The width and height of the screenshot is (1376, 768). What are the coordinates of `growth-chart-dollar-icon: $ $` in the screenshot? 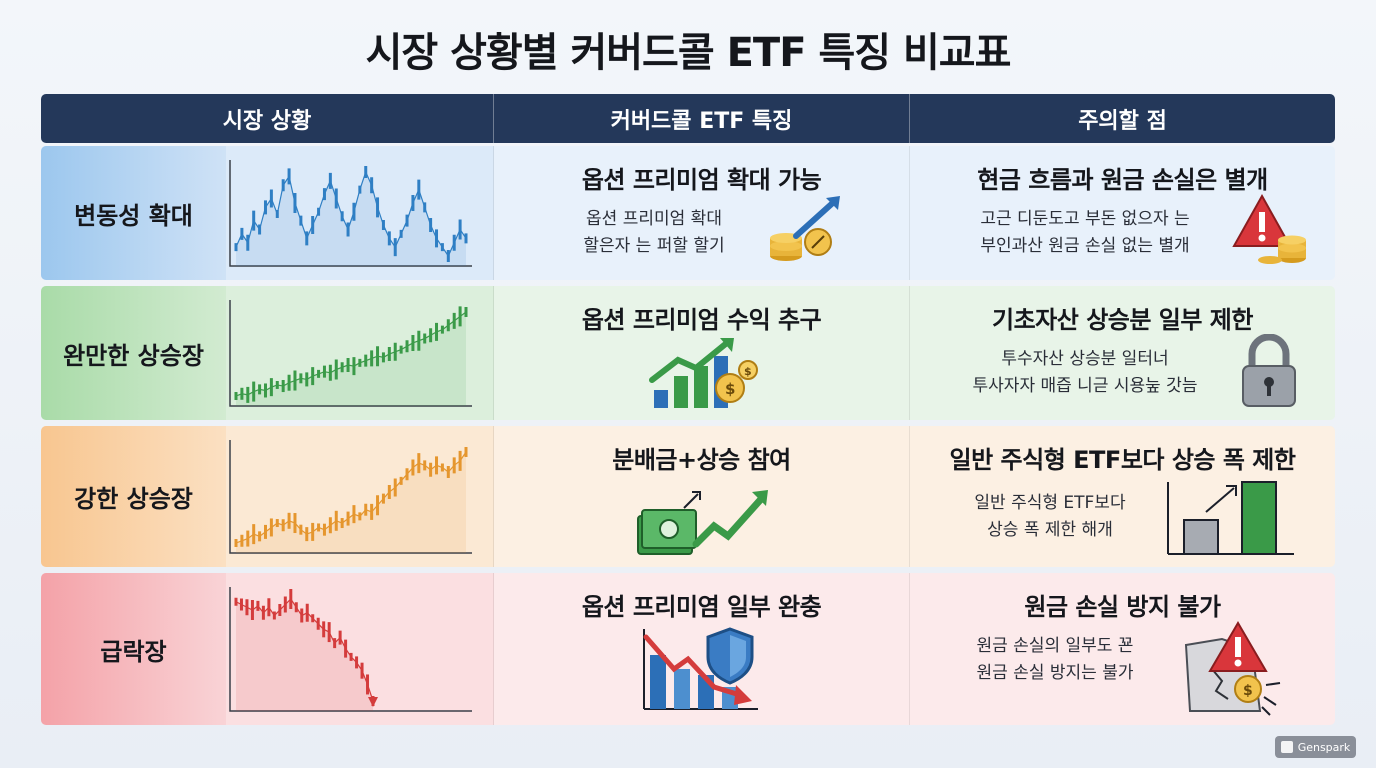 It's located at (704, 375).